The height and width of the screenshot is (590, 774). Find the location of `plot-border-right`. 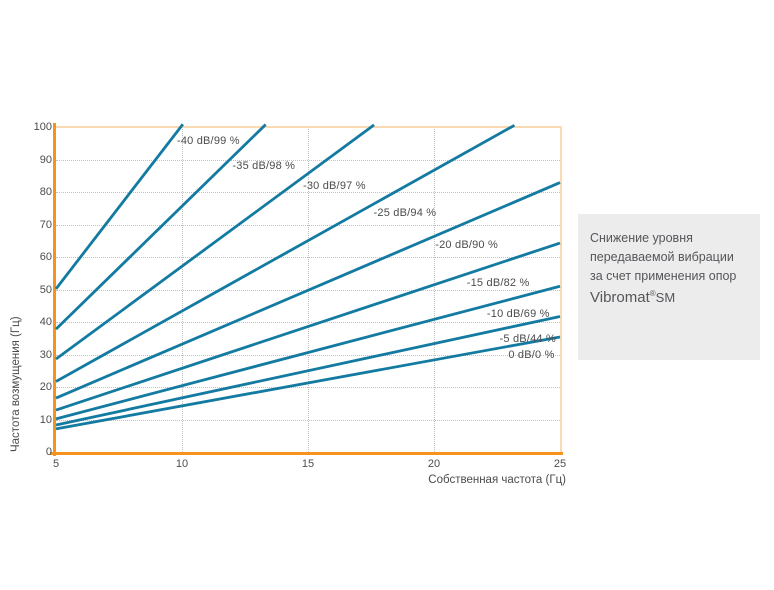

plot-border-right is located at coordinates (561, 289).